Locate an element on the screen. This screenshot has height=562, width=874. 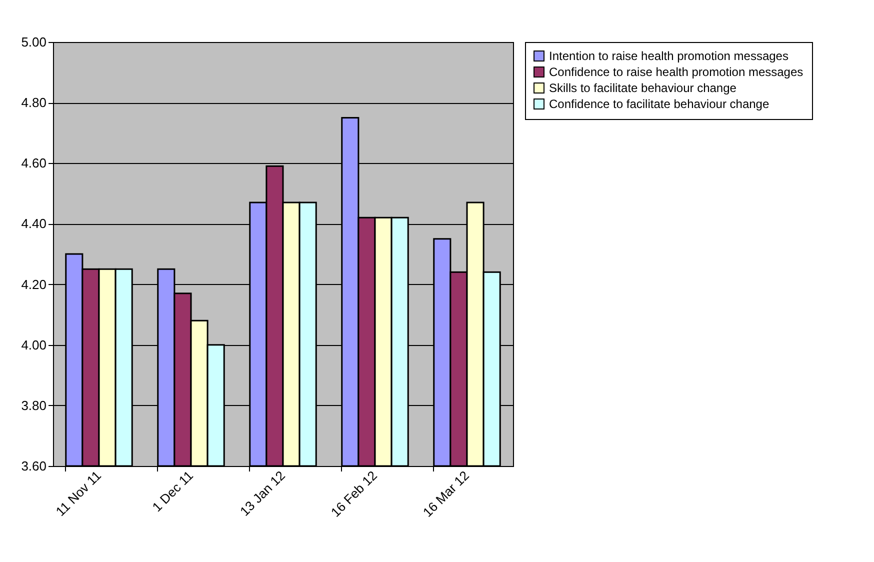
y-tick-label: 4.40 is located at coordinates (33, 224).